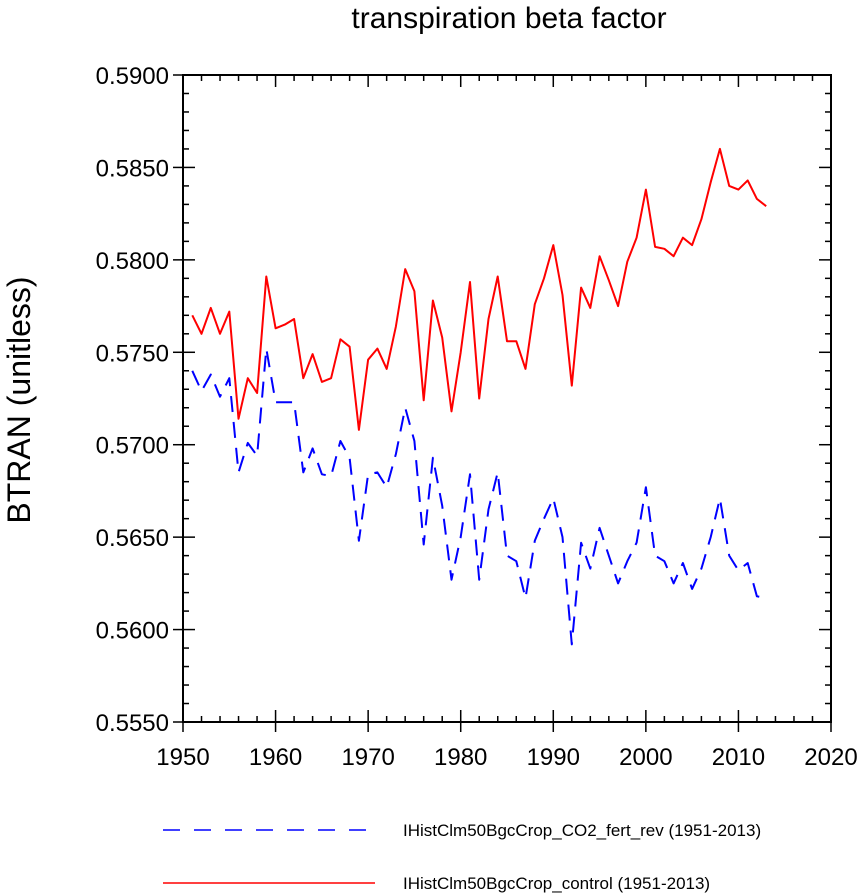  What do you see at coordinates (132, 723) in the screenshot?
I see `y-tick-label: 0.5550` at bounding box center [132, 723].